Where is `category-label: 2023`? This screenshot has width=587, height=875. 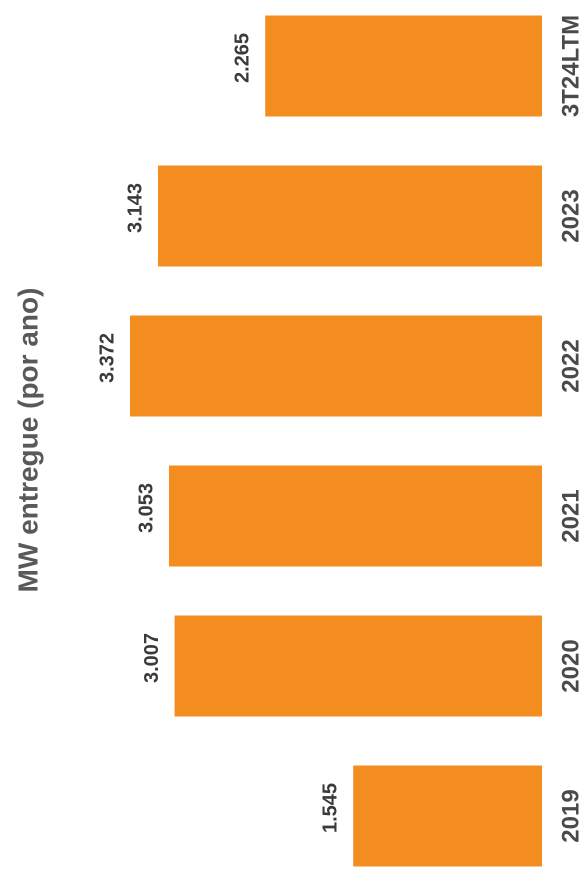 category-label: 2023 is located at coordinates (570, 215).